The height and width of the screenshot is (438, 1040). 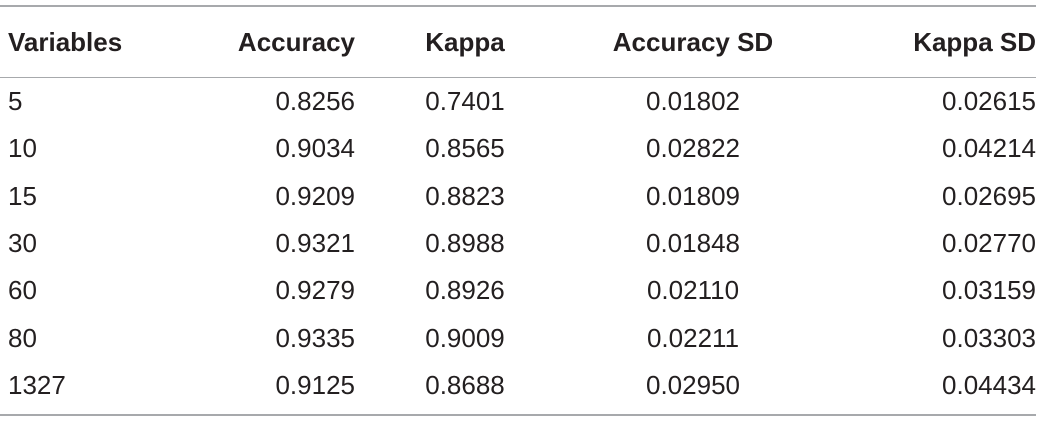 I want to click on cell-accuracy-sd: 0.02950, so click(x=693, y=384).